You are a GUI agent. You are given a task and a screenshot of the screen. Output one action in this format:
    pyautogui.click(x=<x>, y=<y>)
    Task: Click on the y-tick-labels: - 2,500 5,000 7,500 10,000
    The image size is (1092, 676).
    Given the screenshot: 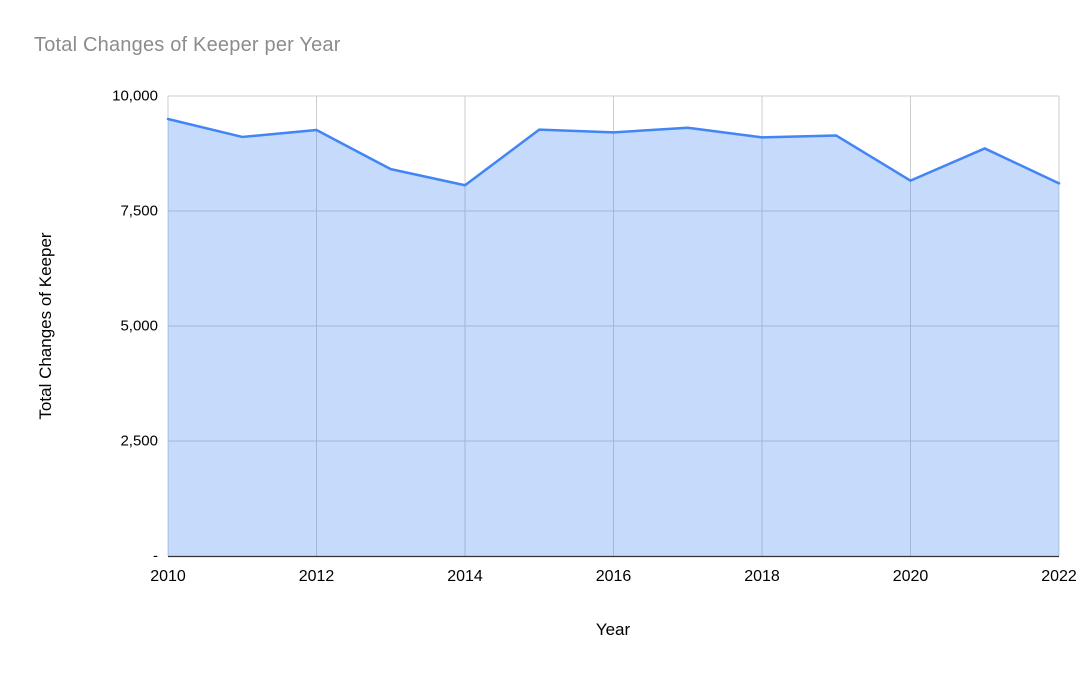 What is the action you would take?
    pyautogui.click(x=79, y=338)
    